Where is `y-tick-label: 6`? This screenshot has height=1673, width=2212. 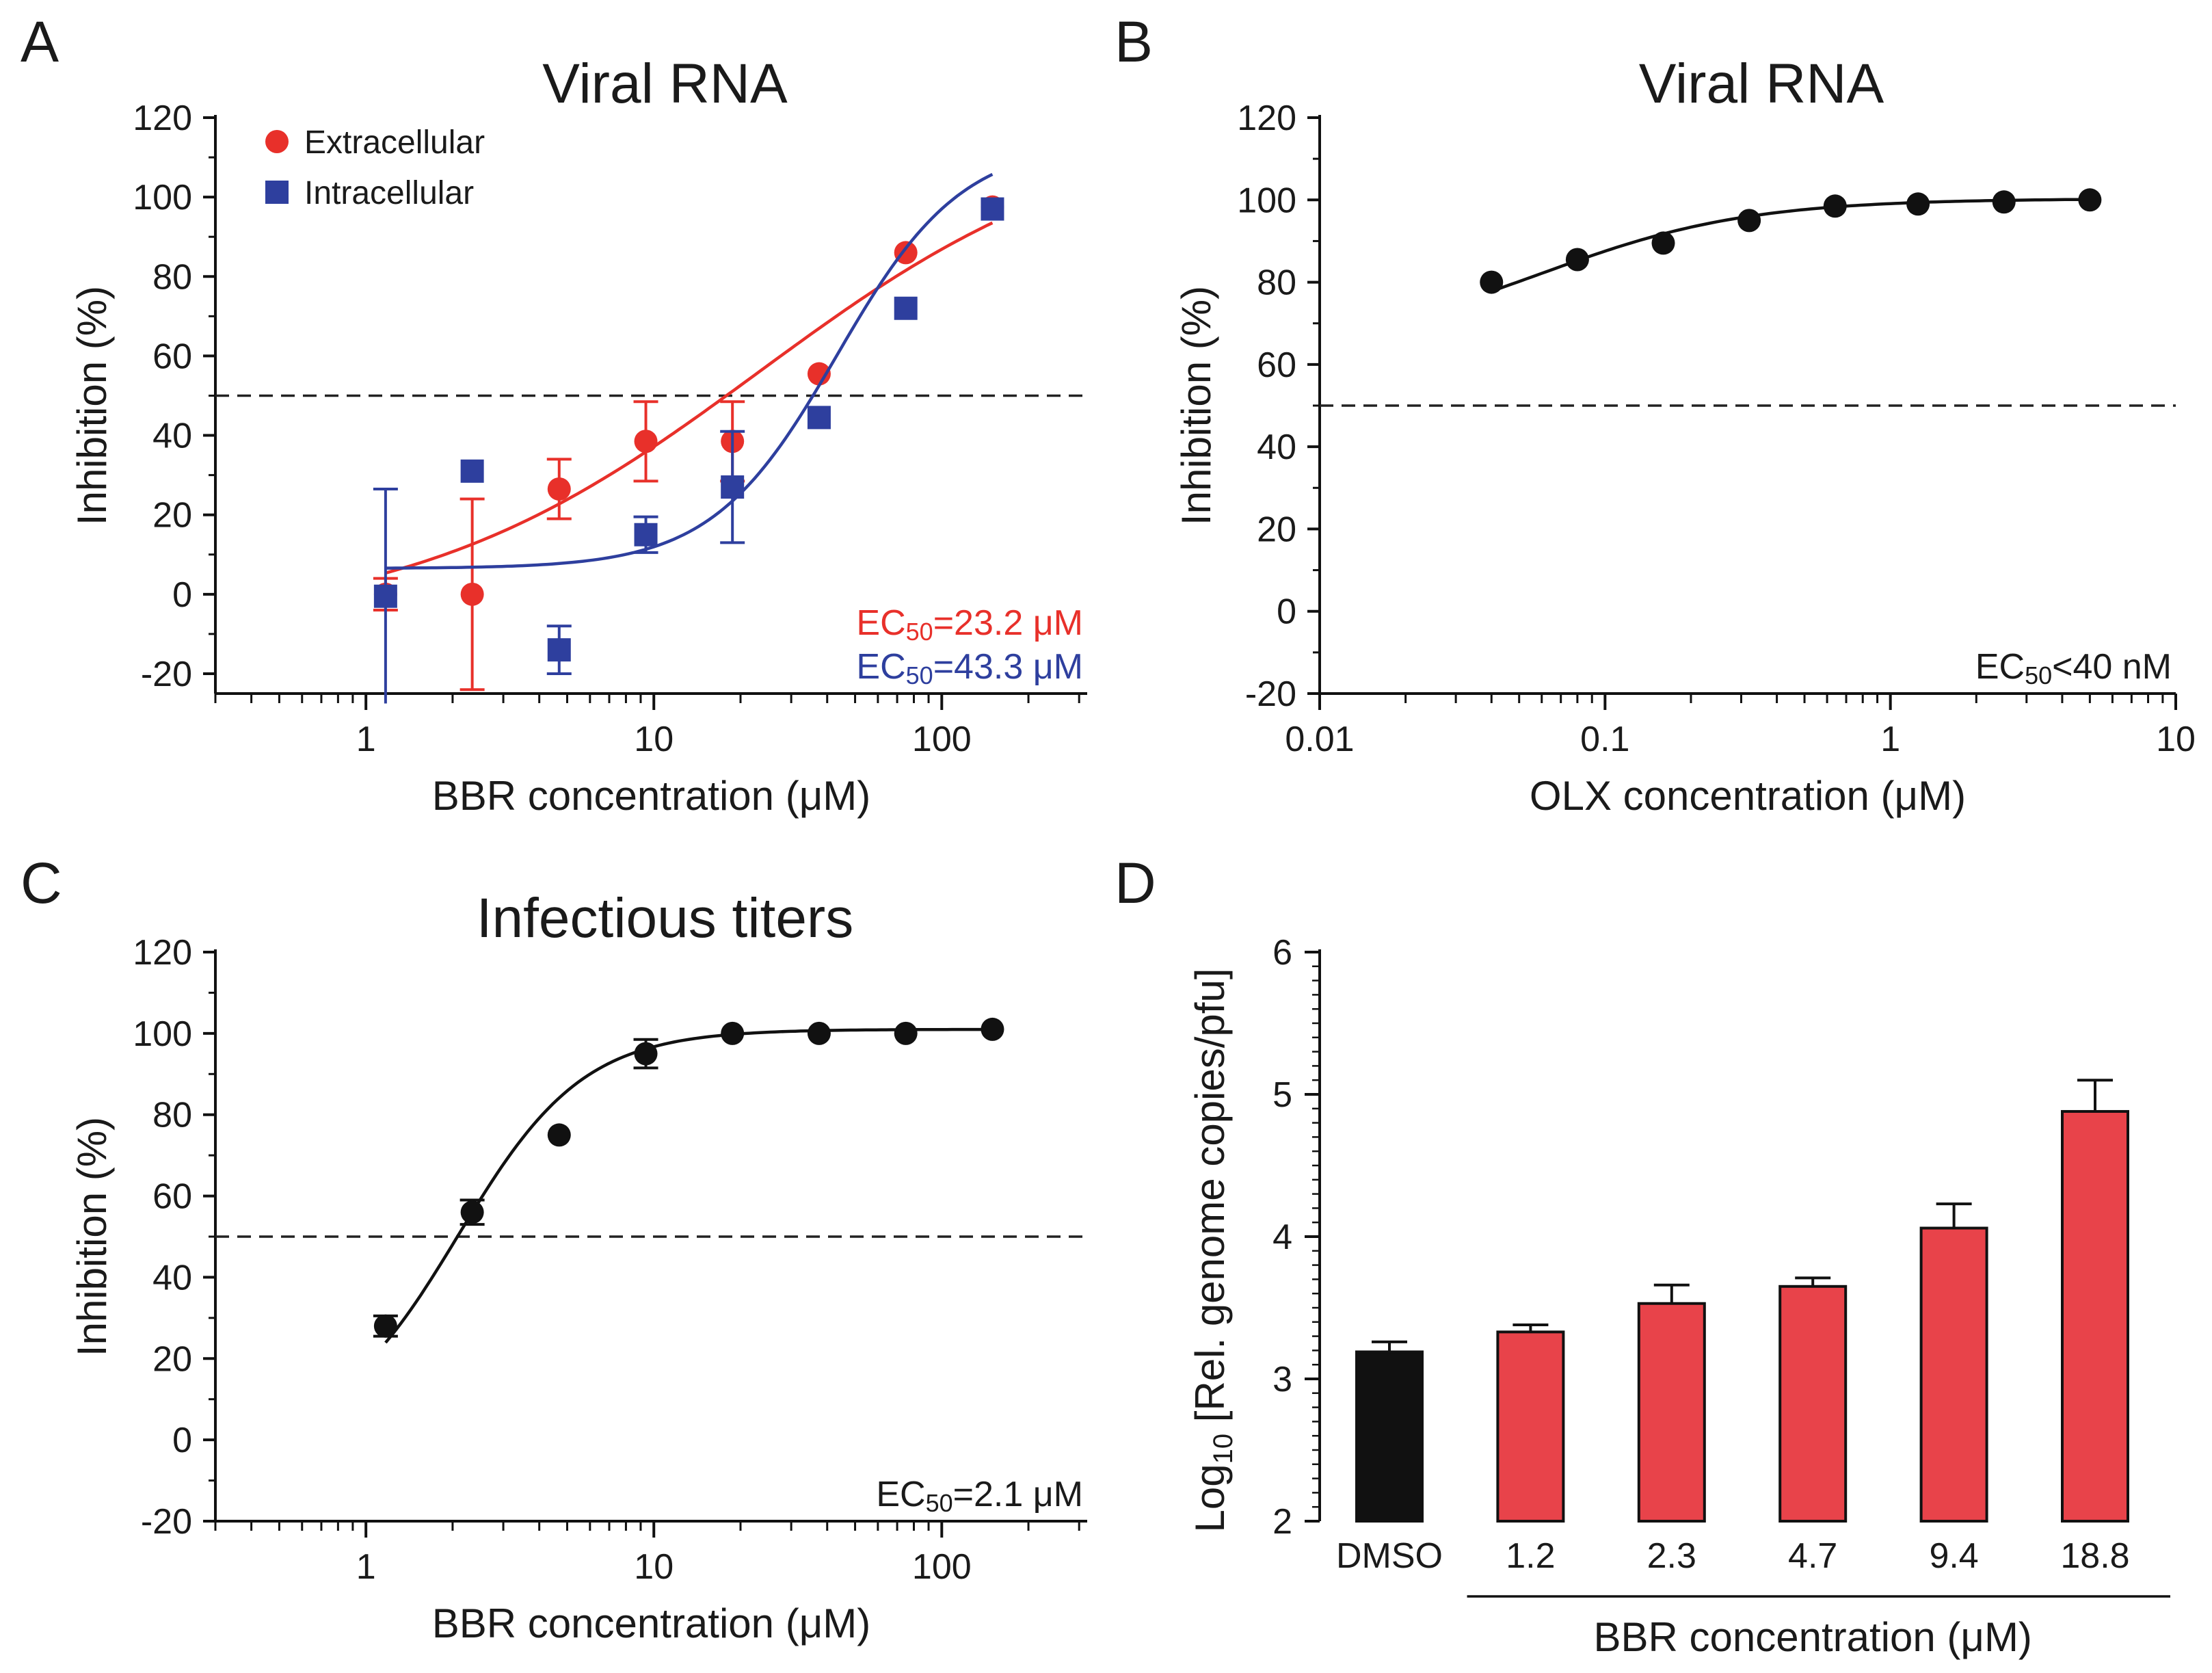
y-tick-label: 6 is located at coordinates (1282, 953).